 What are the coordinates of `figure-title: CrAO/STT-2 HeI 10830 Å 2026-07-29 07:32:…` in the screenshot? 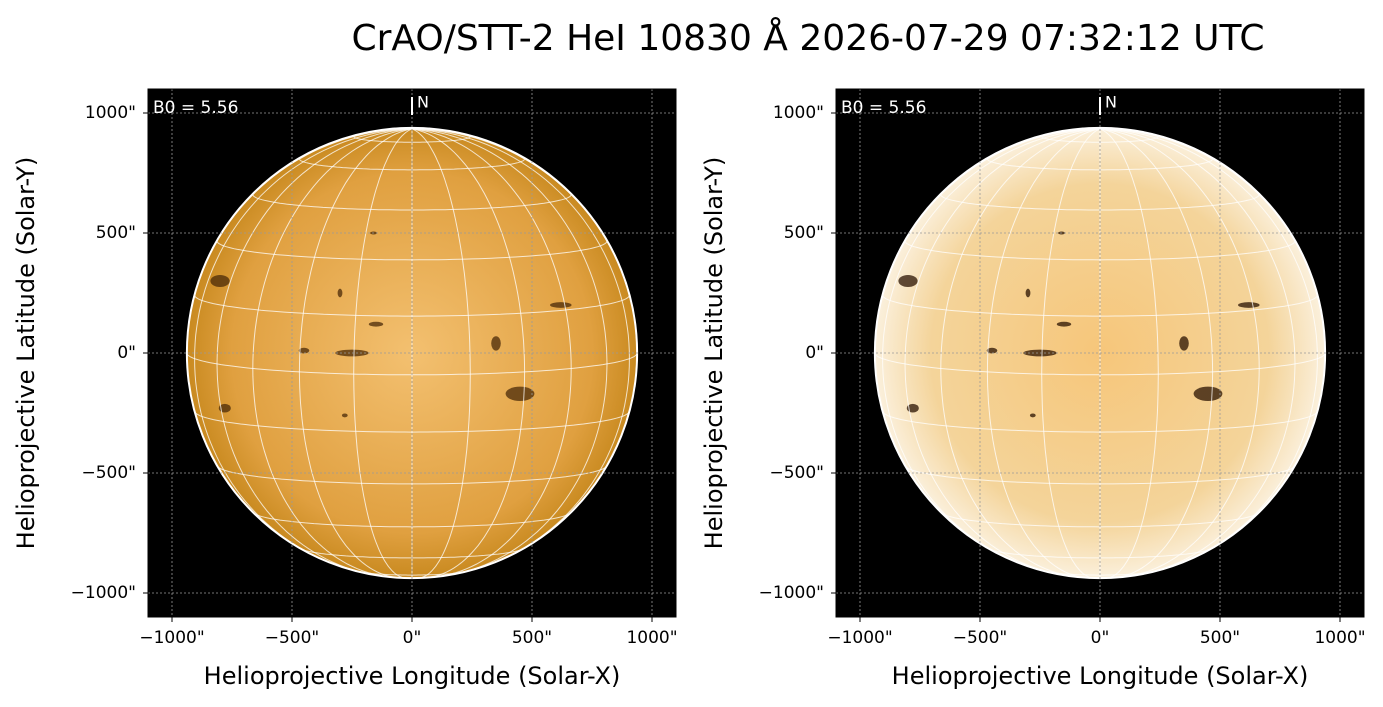 It's located at (807, 37).